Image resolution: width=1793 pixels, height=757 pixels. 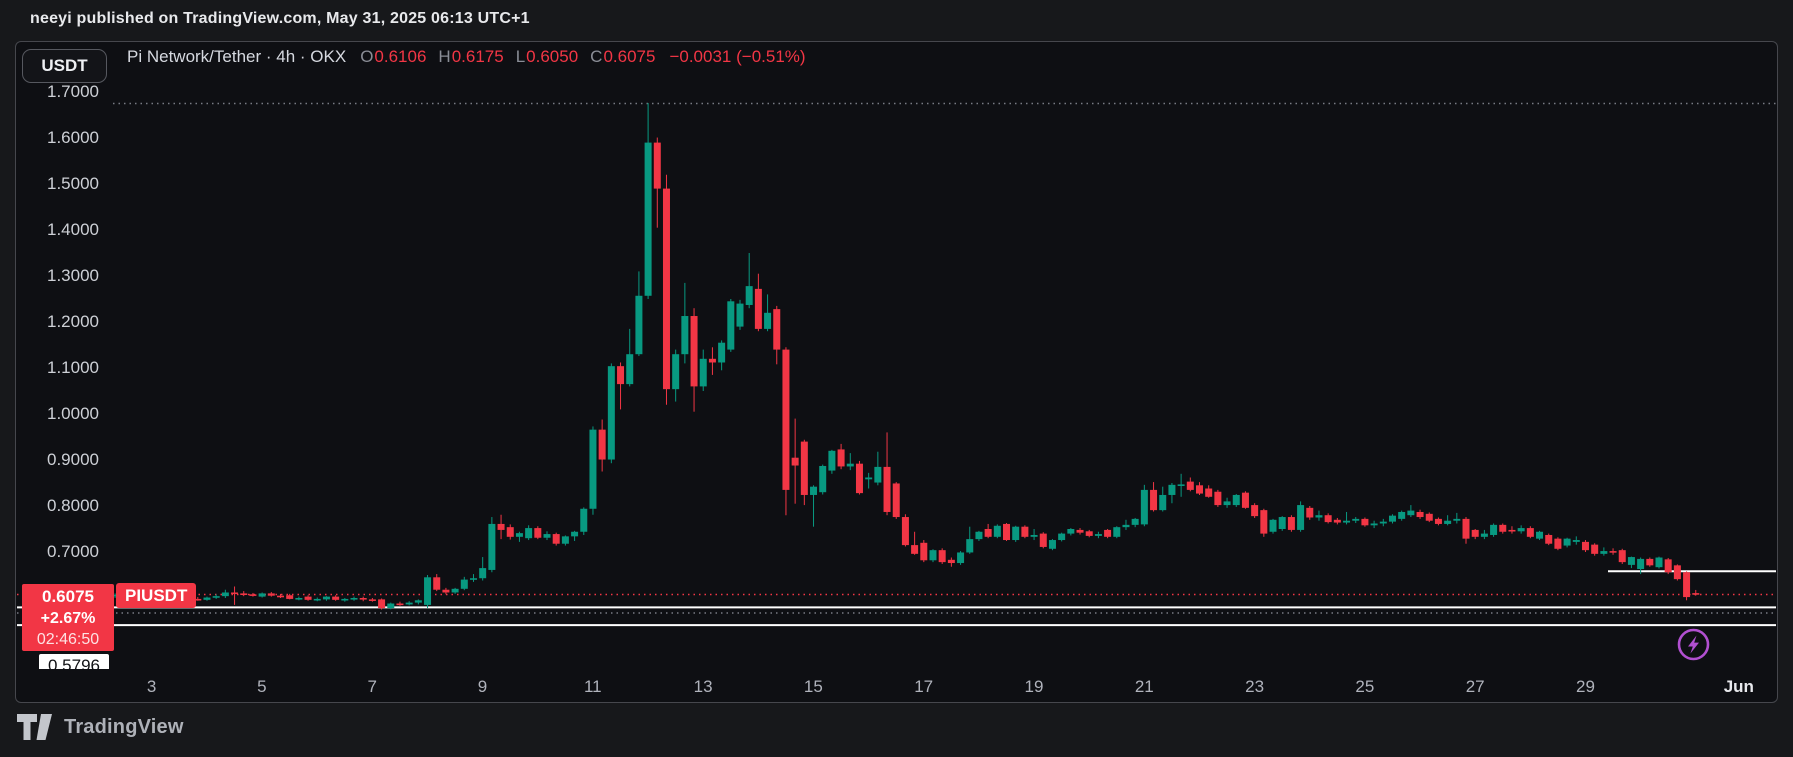 What do you see at coordinates (156, 595) in the screenshot?
I see `ticker-tag: PIUSDT` at bounding box center [156, 595].